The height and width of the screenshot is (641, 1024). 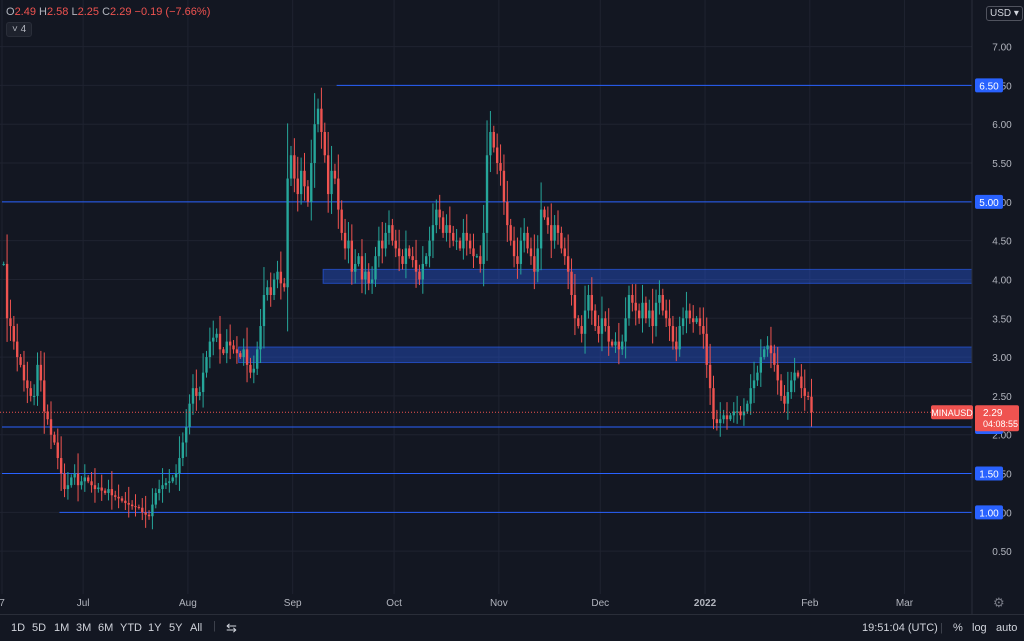 I want to click on symbol-badge, so click(x=952, y=412).